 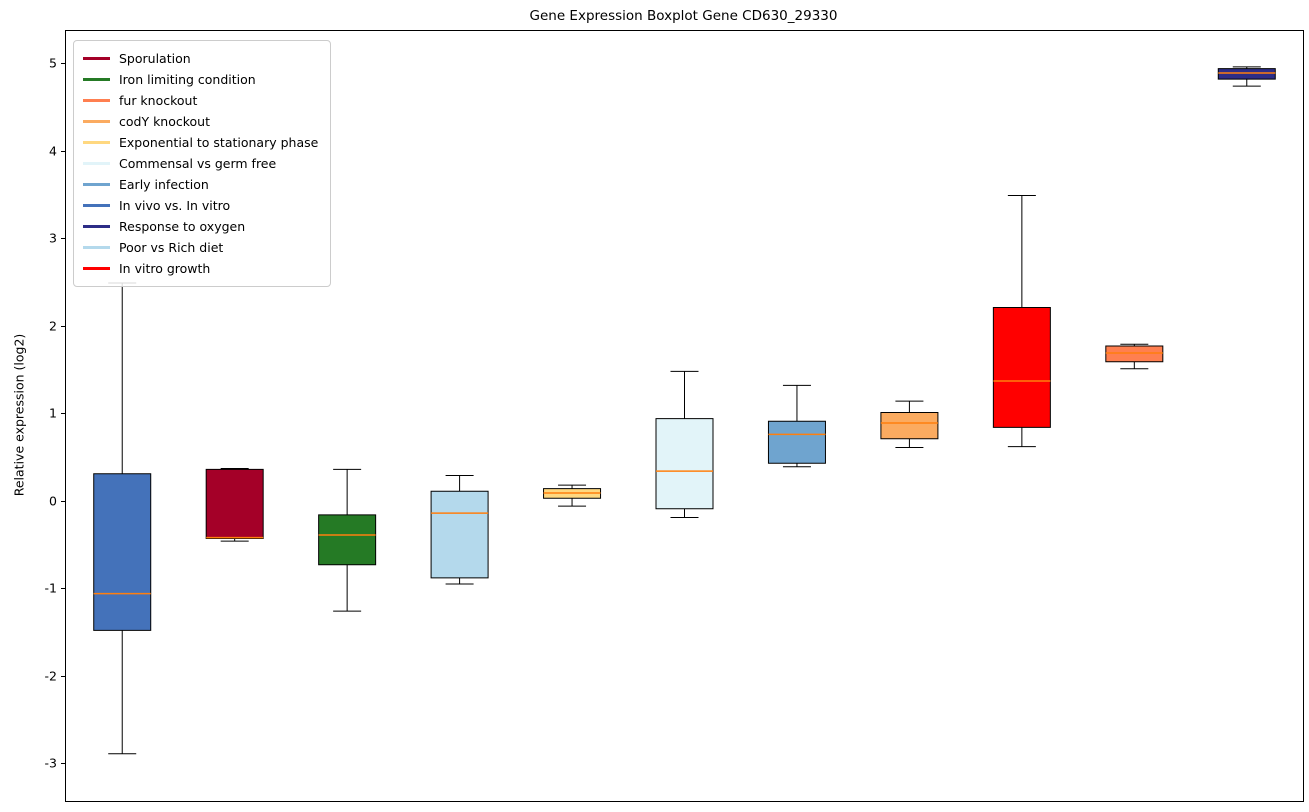 I want to click on y-tick-label: -1, so click(x=50, y=588).